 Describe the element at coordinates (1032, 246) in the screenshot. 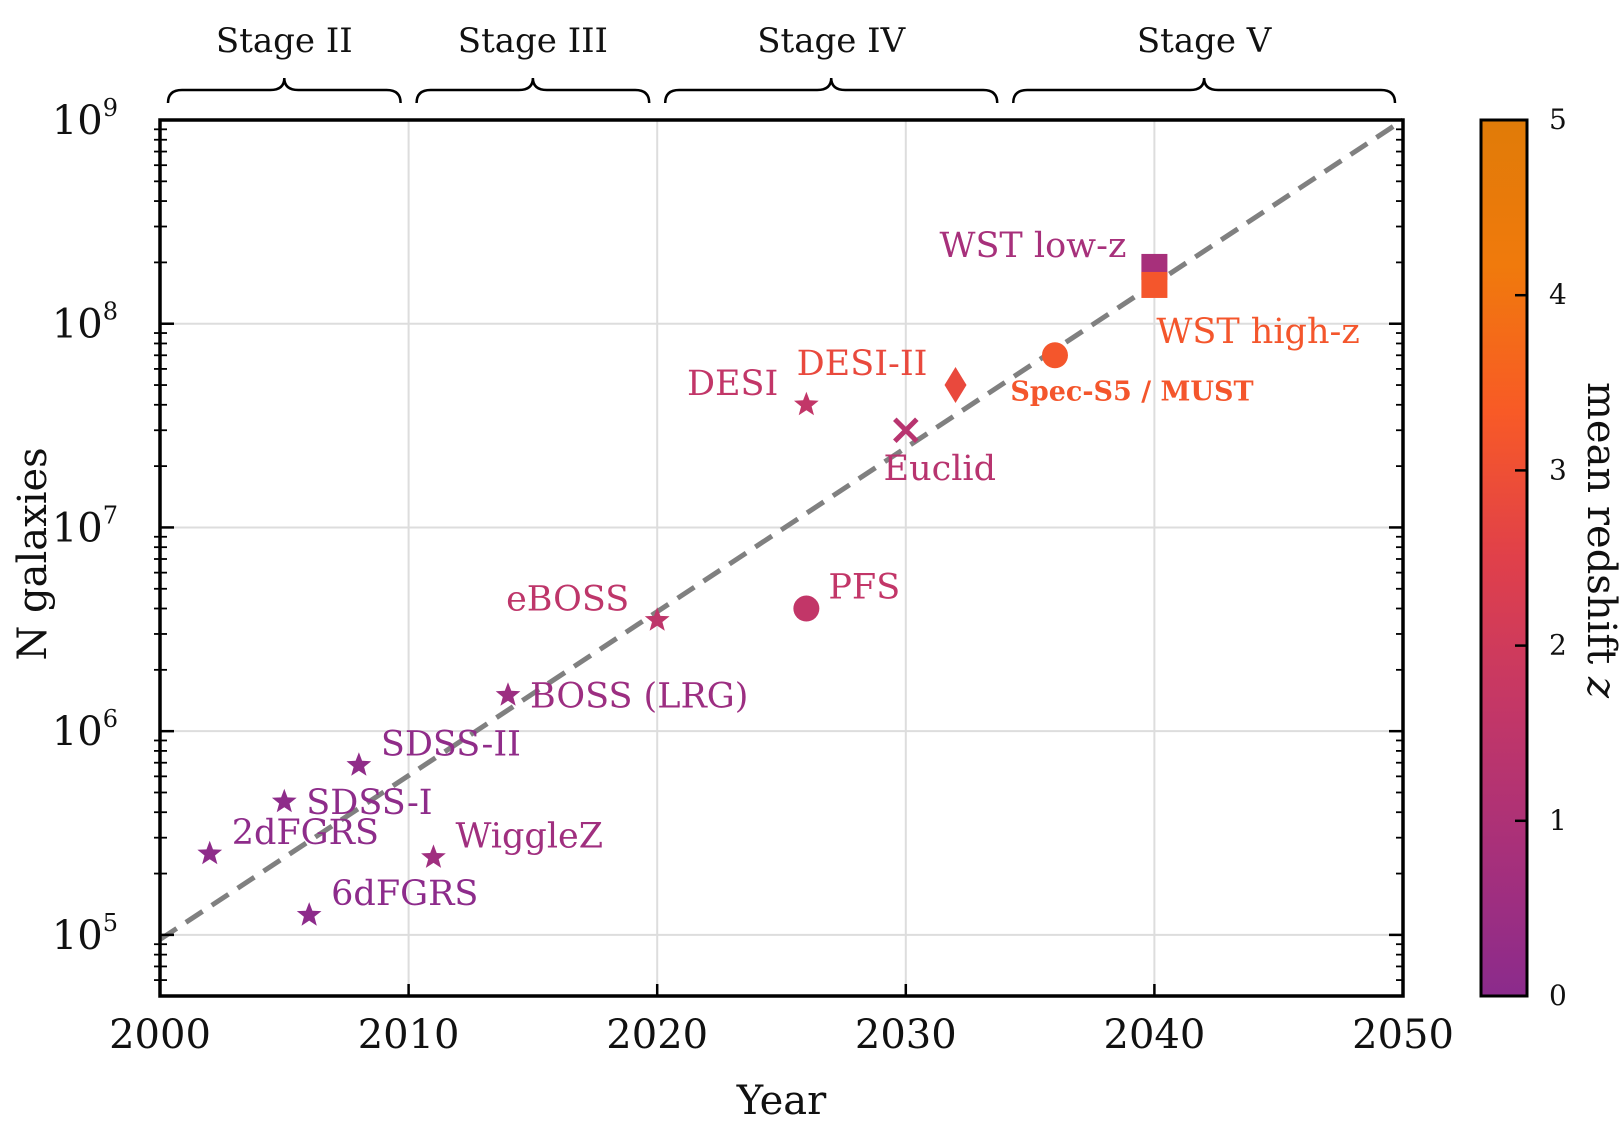

I see `label-wst-low-z: WST low-z` at that location.